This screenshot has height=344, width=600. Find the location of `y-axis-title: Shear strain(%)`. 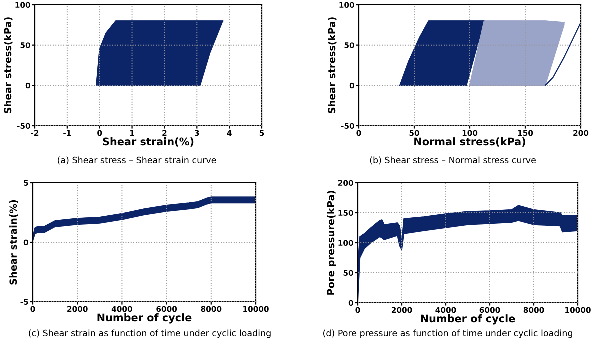

y-axis-title: Shear strain(%) is located at coordinates (14, 242).